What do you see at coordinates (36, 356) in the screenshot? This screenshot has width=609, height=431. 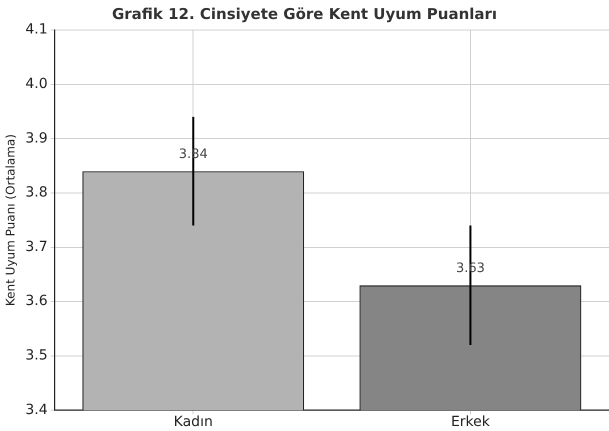 I see `y-tick-label: 3.5` at bounding box center [36, 356].